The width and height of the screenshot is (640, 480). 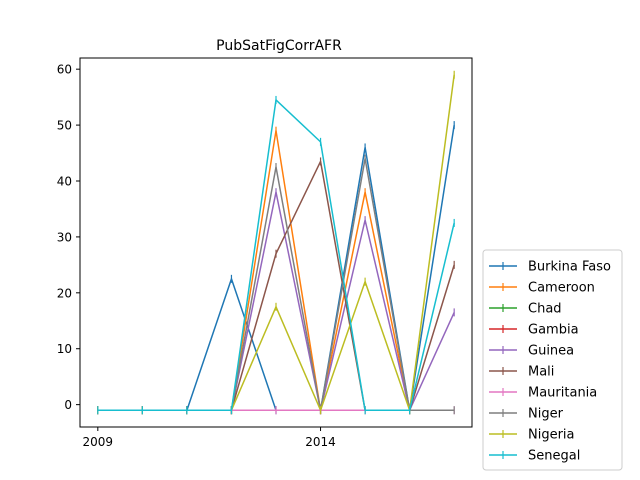 I want to click on legend-label: Senegal, so click(x=554, y=456).